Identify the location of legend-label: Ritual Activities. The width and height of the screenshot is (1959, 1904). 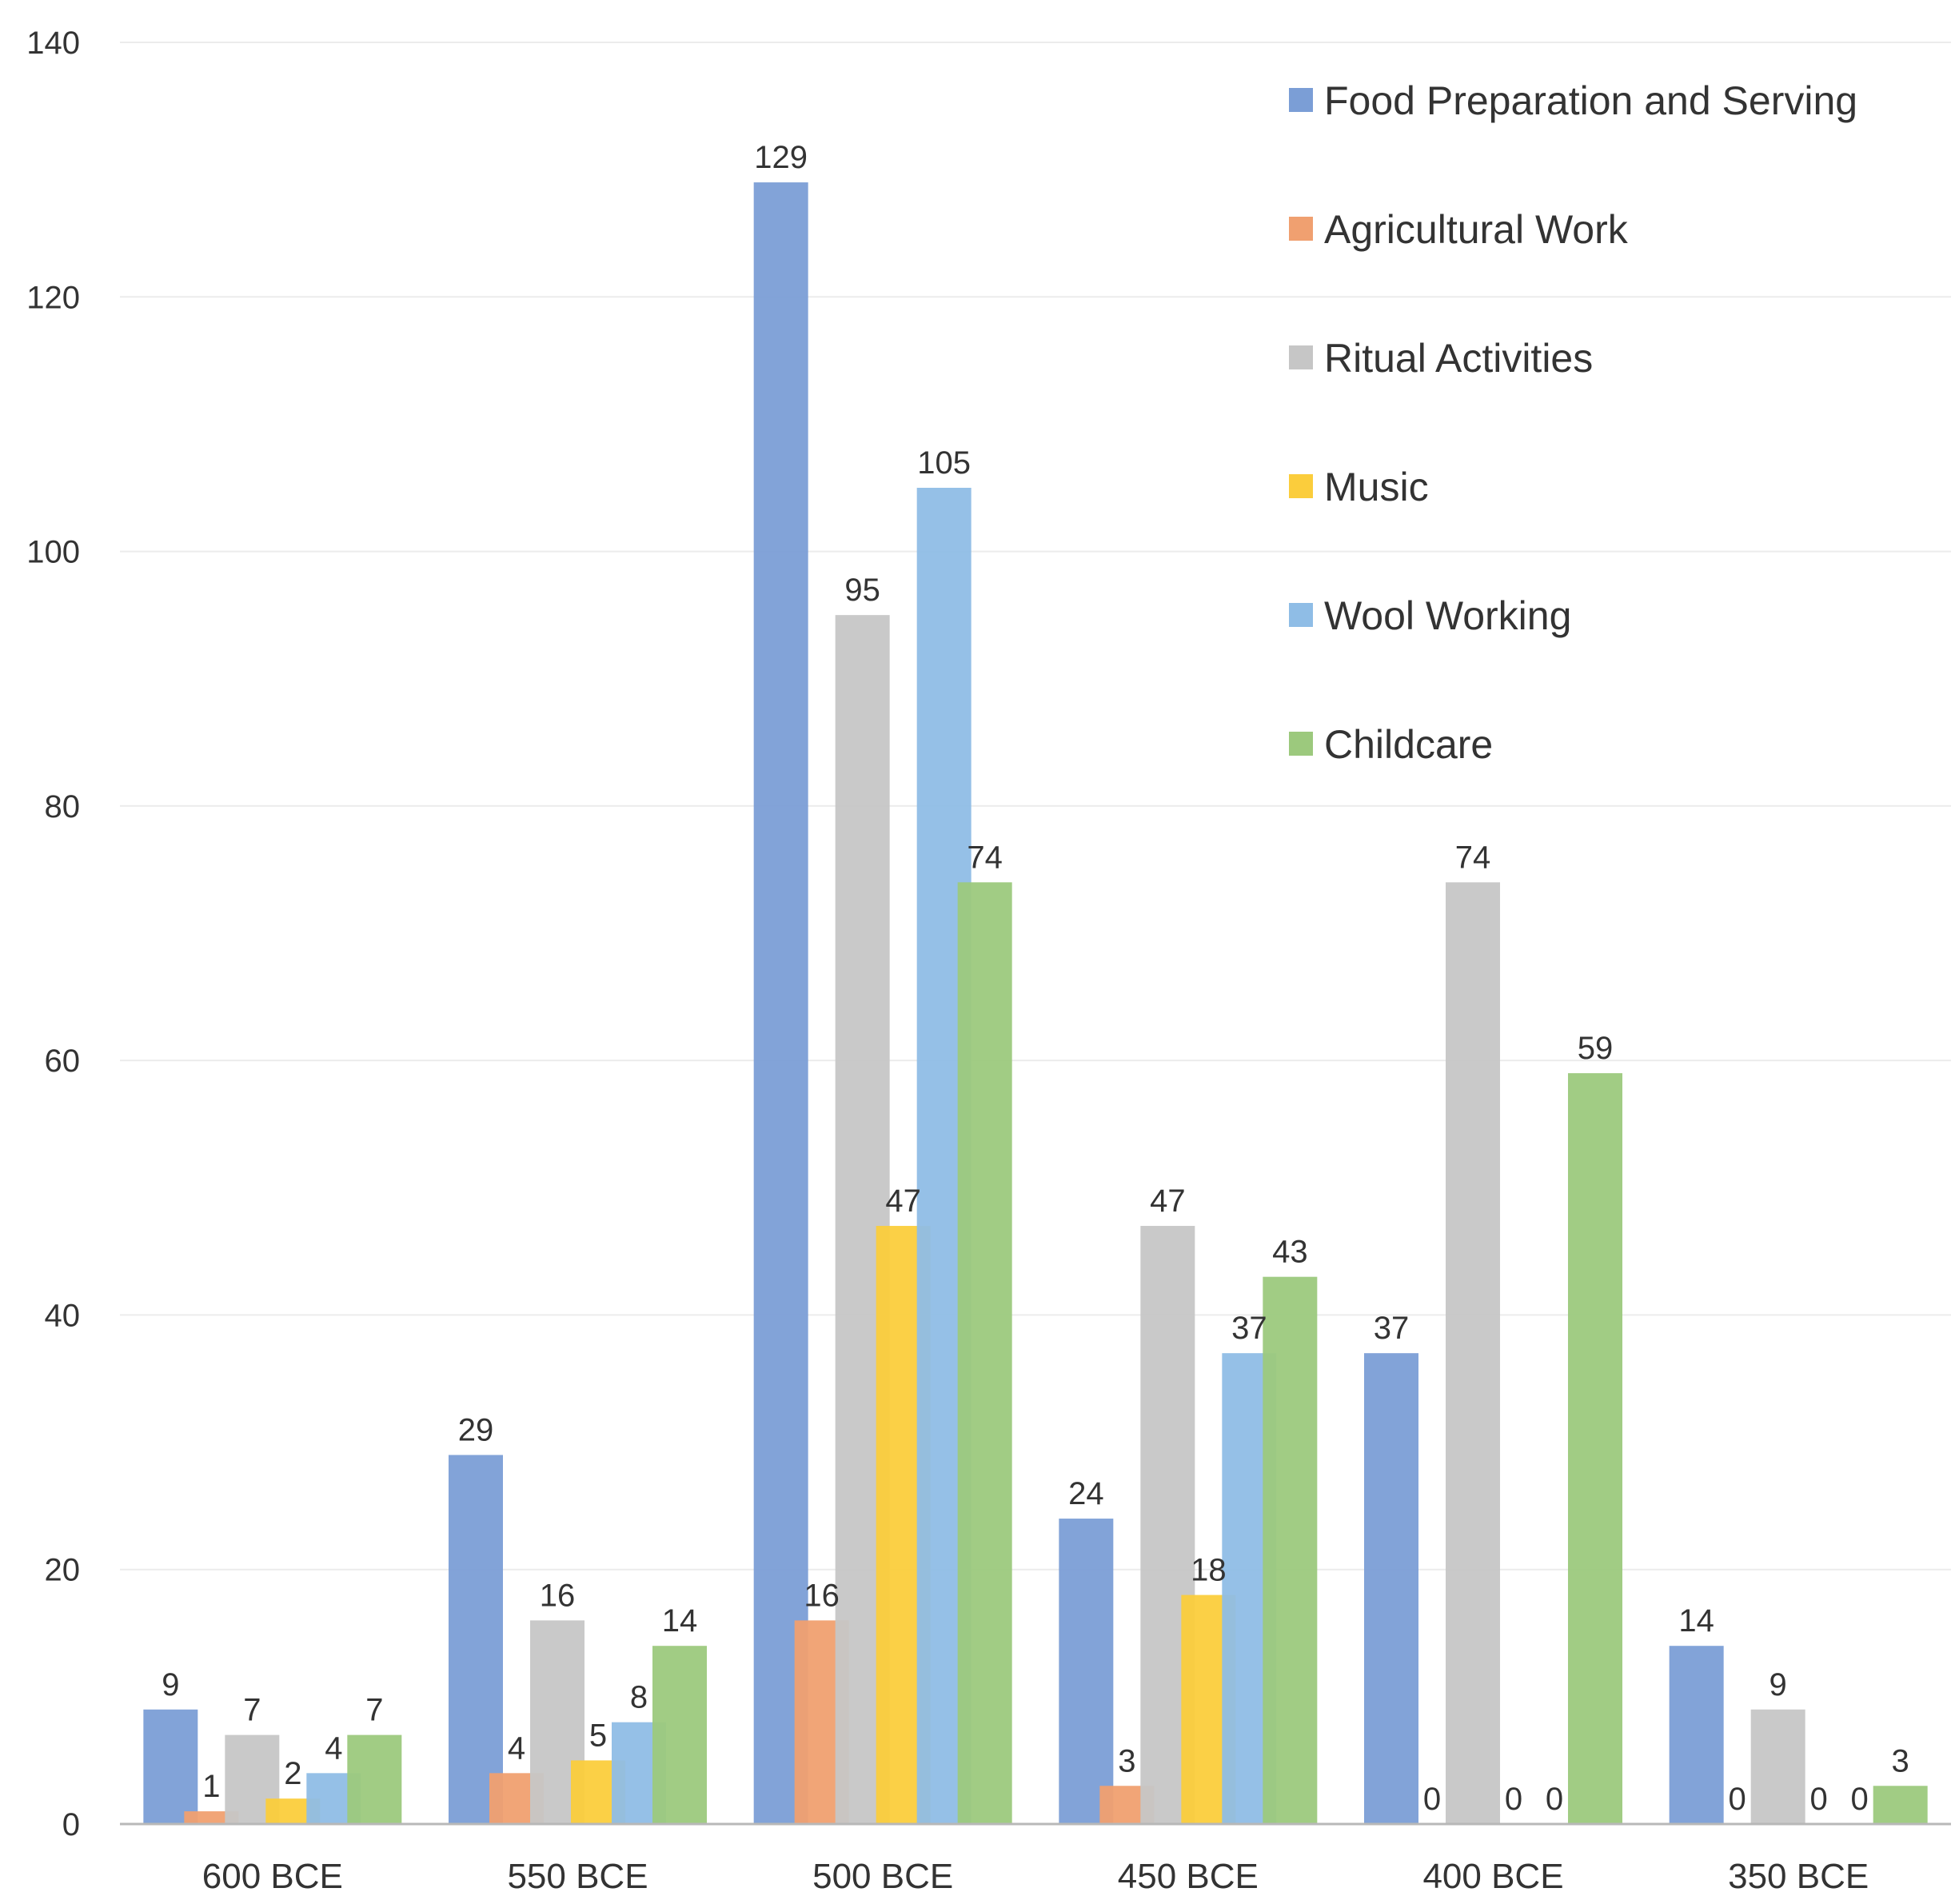
(1458, 358).